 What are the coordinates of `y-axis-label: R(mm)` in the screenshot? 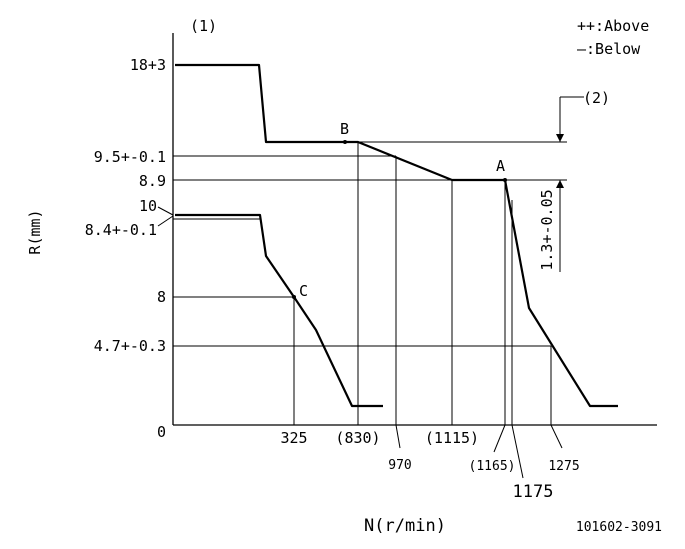 It's located at (35, 231).